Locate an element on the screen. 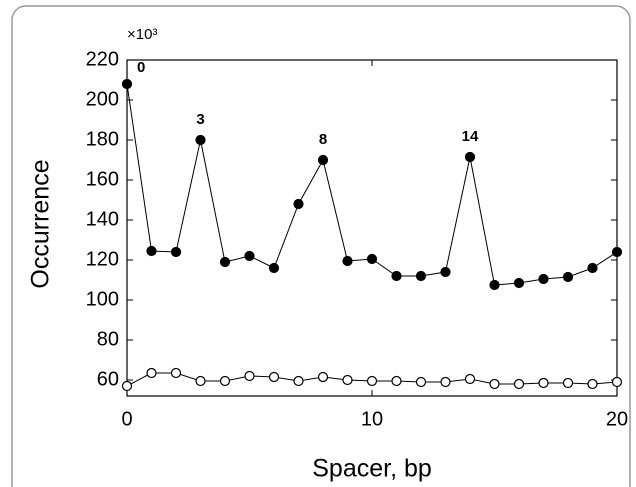 This screenshot has height=487, width=636. annotation: 8 is located at coordinates (323, 139).